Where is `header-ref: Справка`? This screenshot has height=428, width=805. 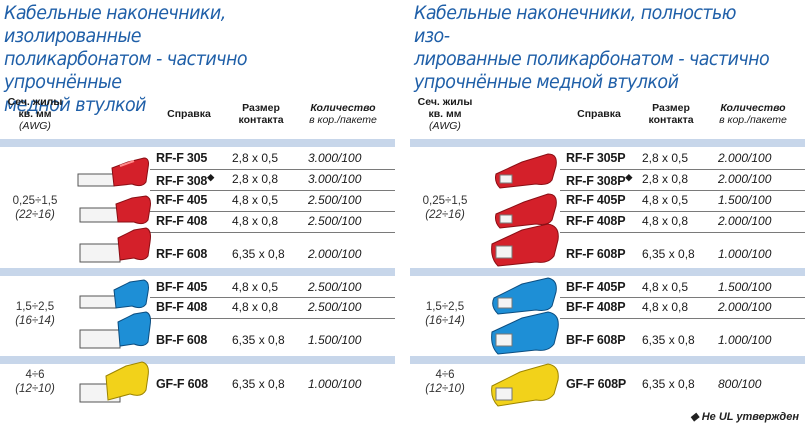 header-ref: Справка is located at coordinates (189, 114).